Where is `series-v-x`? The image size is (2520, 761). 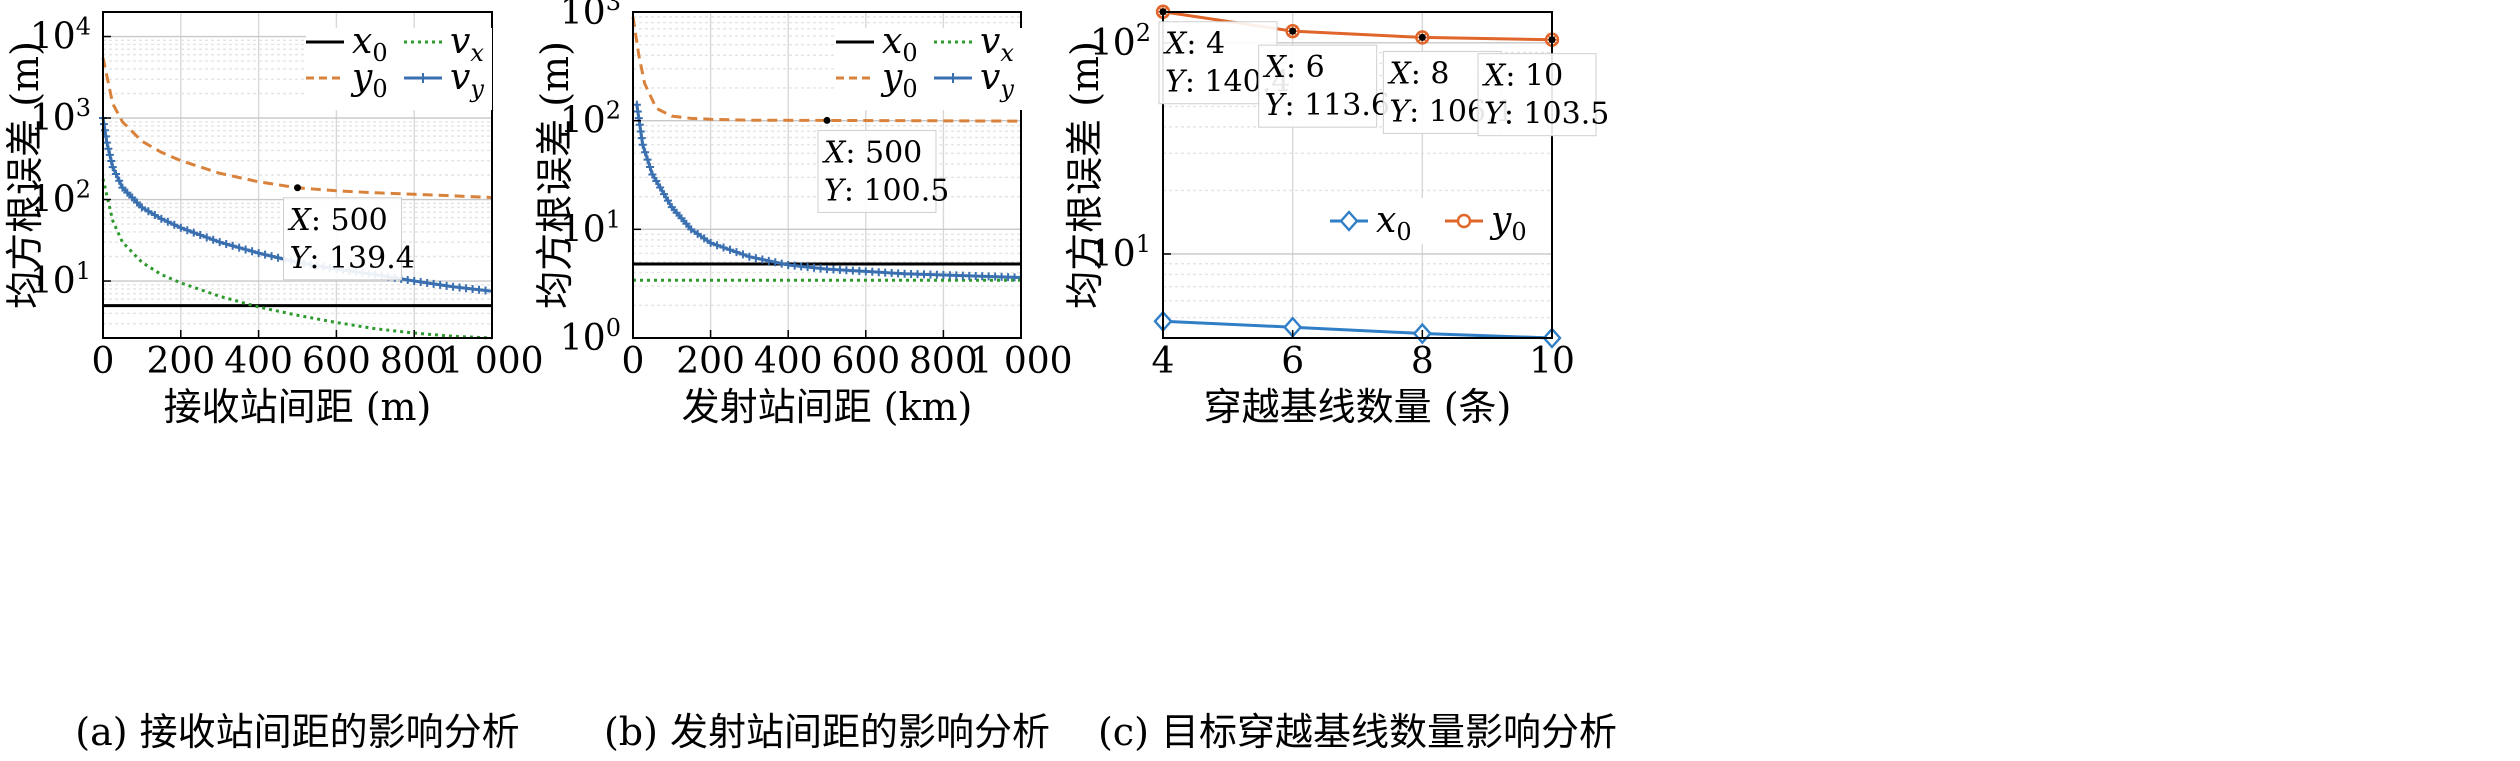
series-v-x is located at coordinates (297, 259).